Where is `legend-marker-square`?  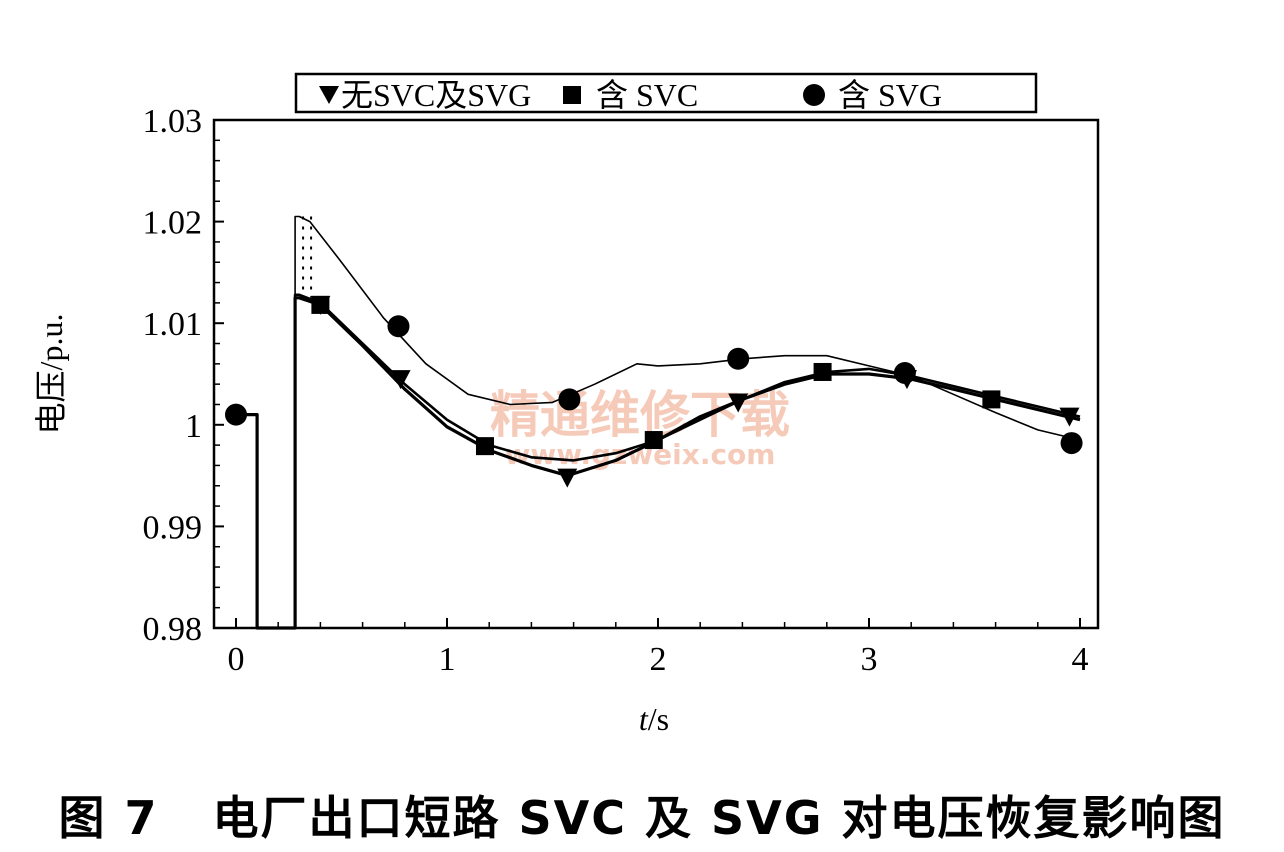 legend-marker-square is located at coordinates (572, 95).